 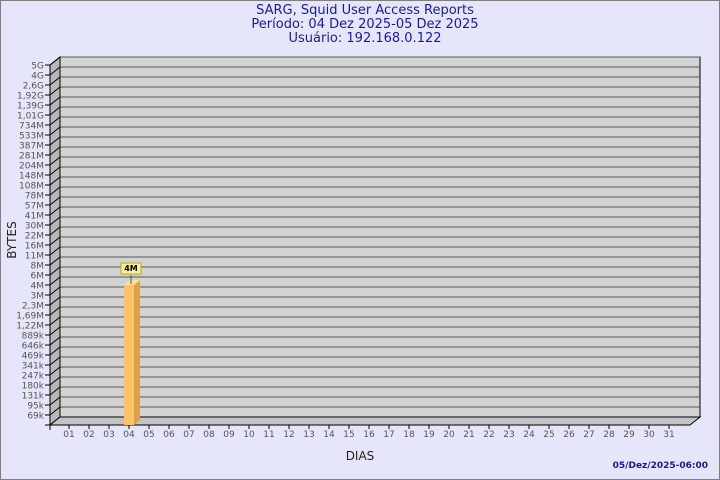 I want to click on y-tick-label: 22M, so click(x=34, y=237).